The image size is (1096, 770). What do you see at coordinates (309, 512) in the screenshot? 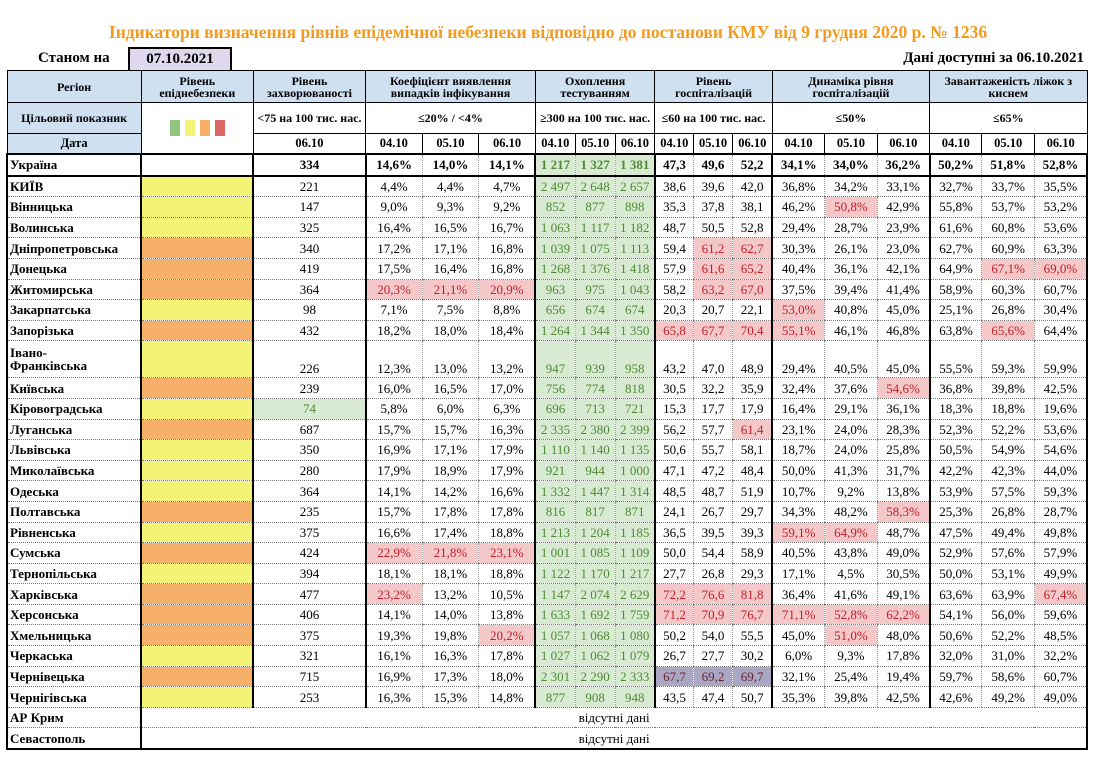
I see `incidence-value: 235` at bounding box center [309, 512].